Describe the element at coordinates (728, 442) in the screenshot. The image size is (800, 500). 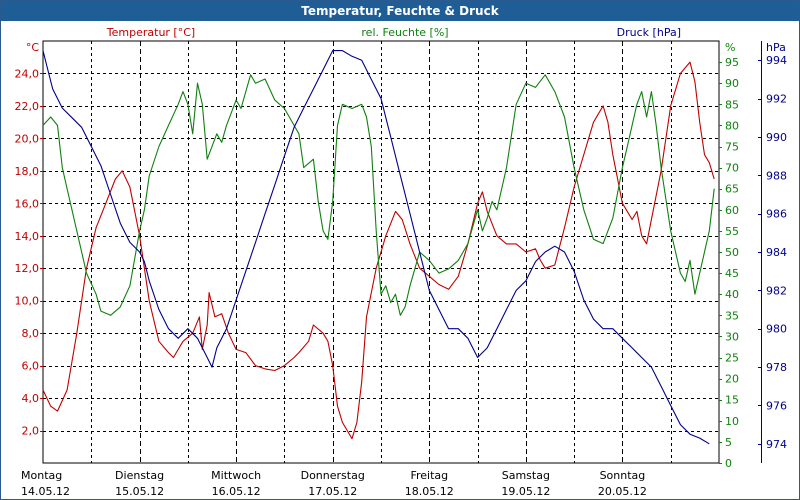
I see `humidity-tick-label: 5` at that location.